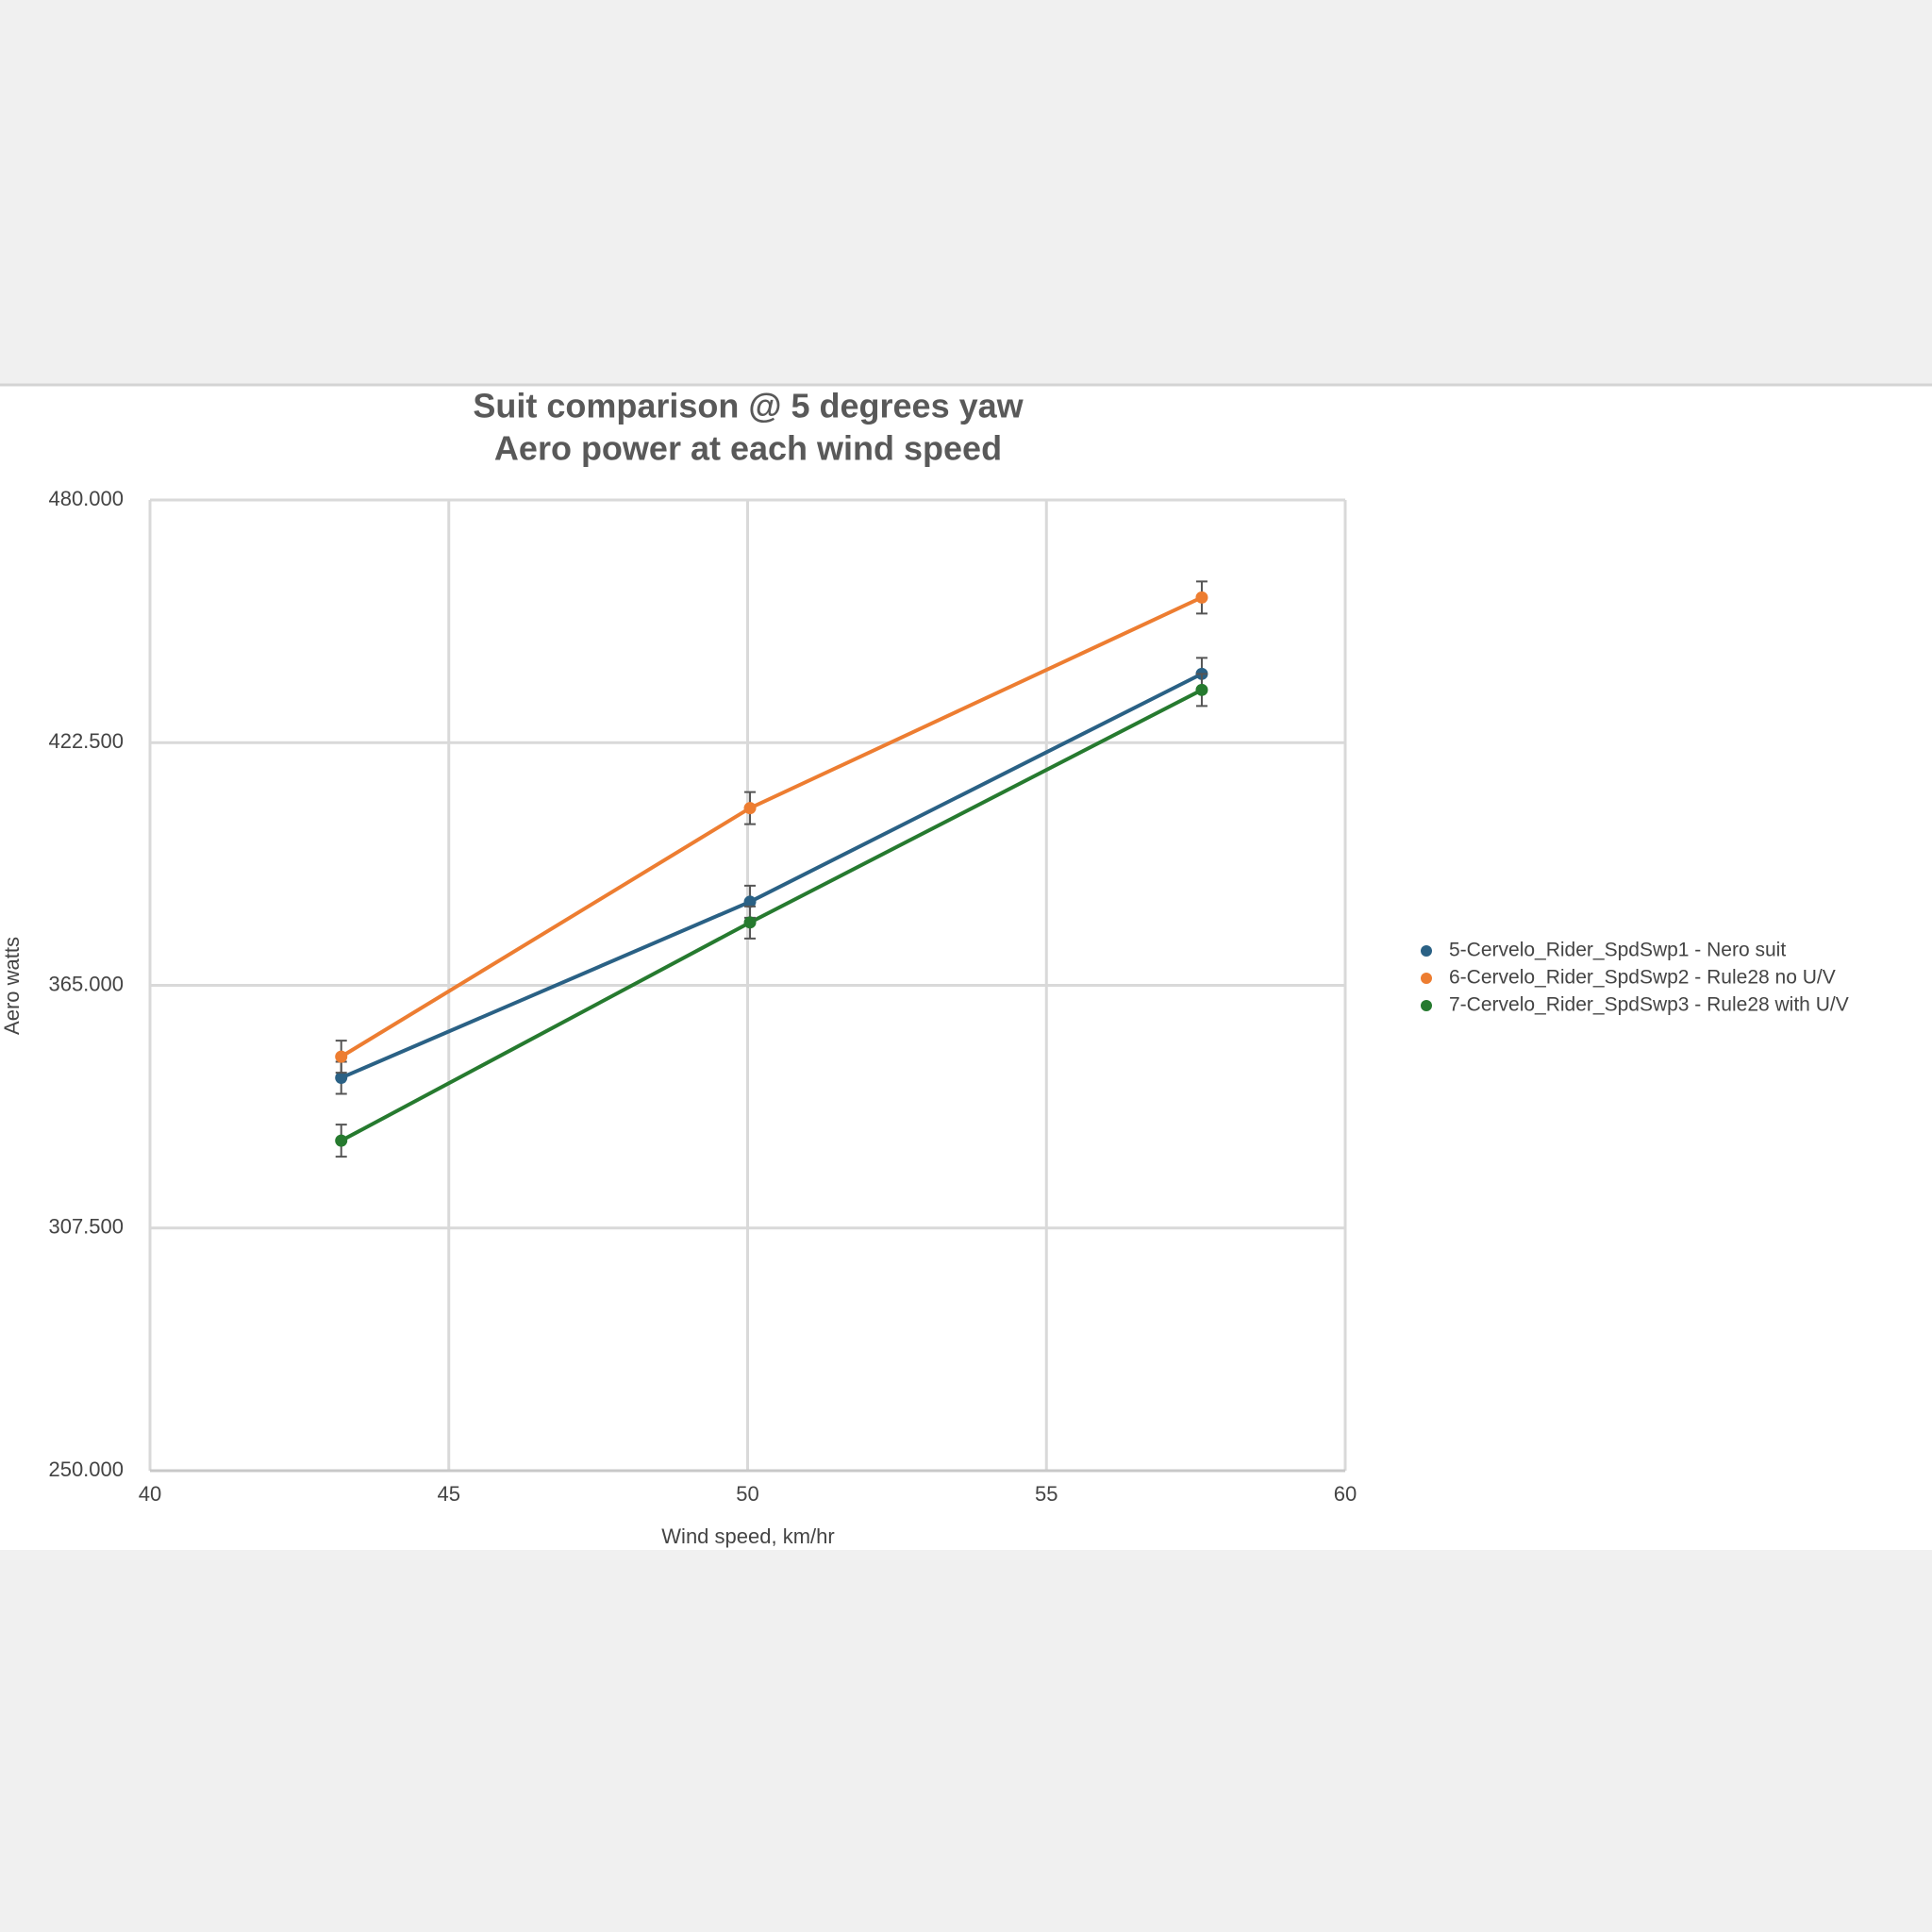  I want to click on x-axis-label: Wind speed, km/hr, so click(747, 1536).